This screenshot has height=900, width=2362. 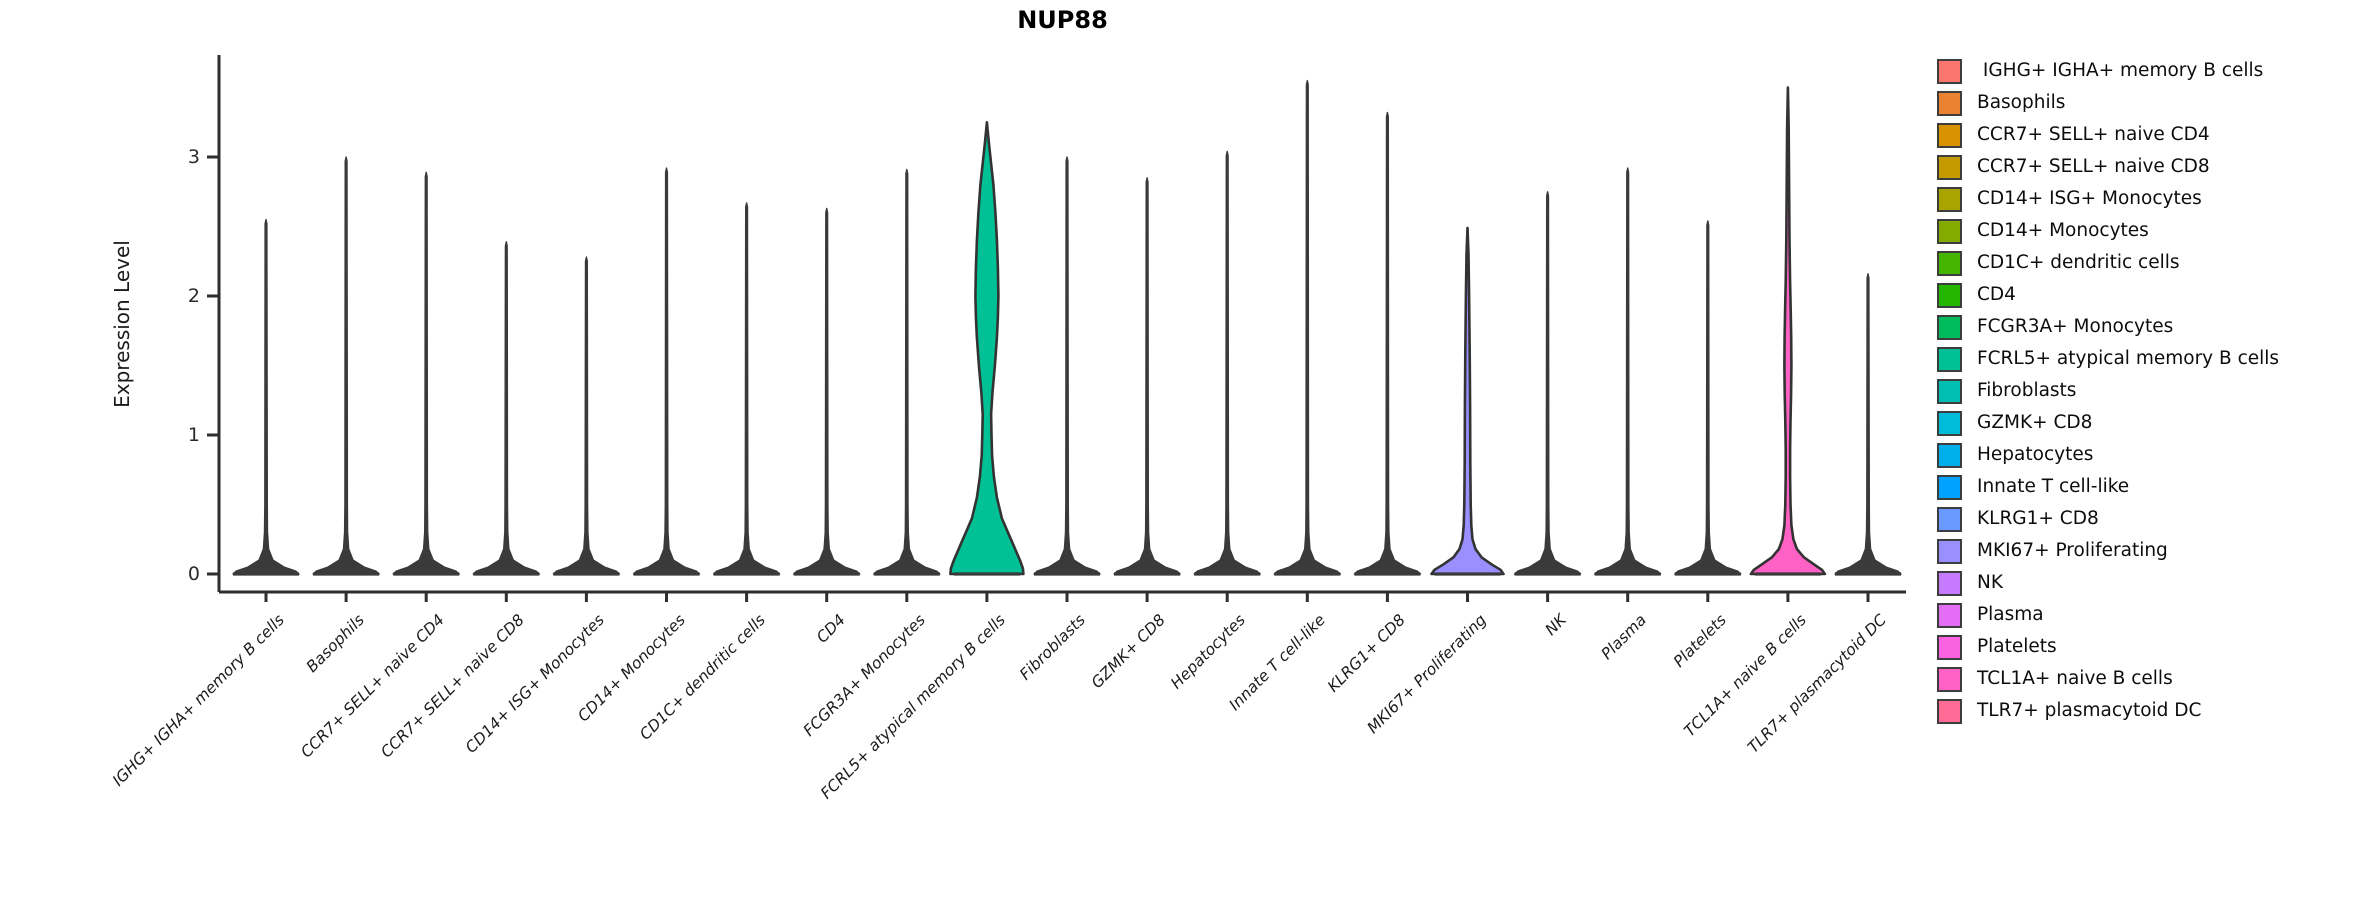 I want to click on legend-item: FCGR3A+ Monocytes, so click(x=2108, y=327).